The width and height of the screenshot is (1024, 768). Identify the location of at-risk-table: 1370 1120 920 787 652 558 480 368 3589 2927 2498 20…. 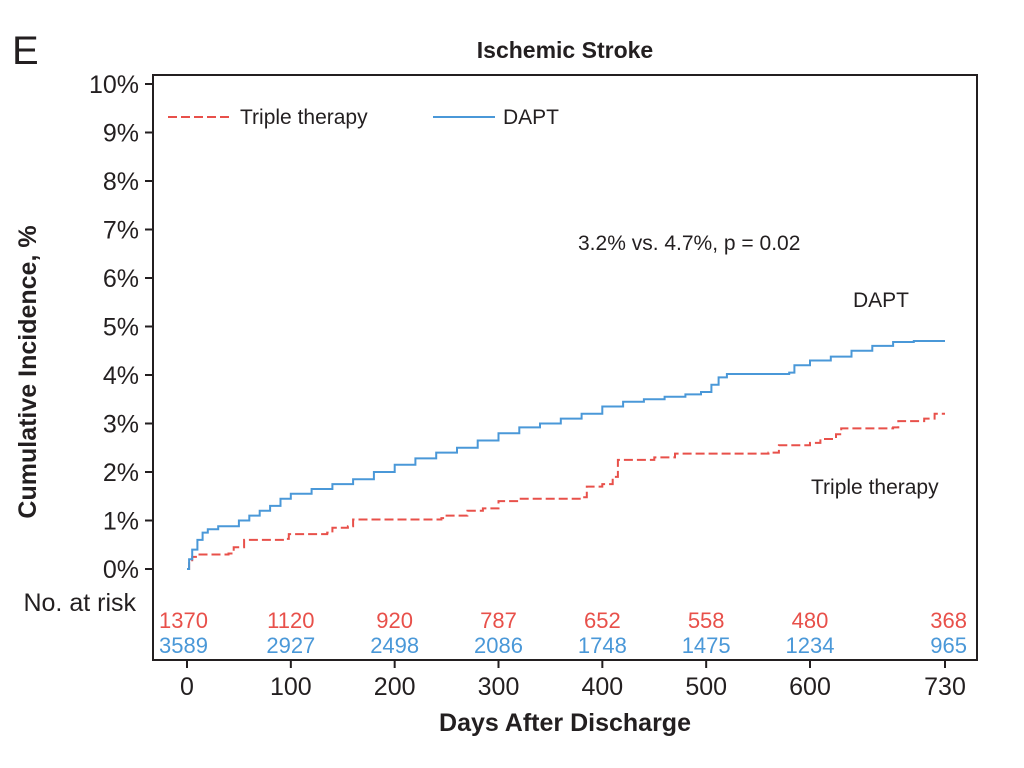
(563, 633).